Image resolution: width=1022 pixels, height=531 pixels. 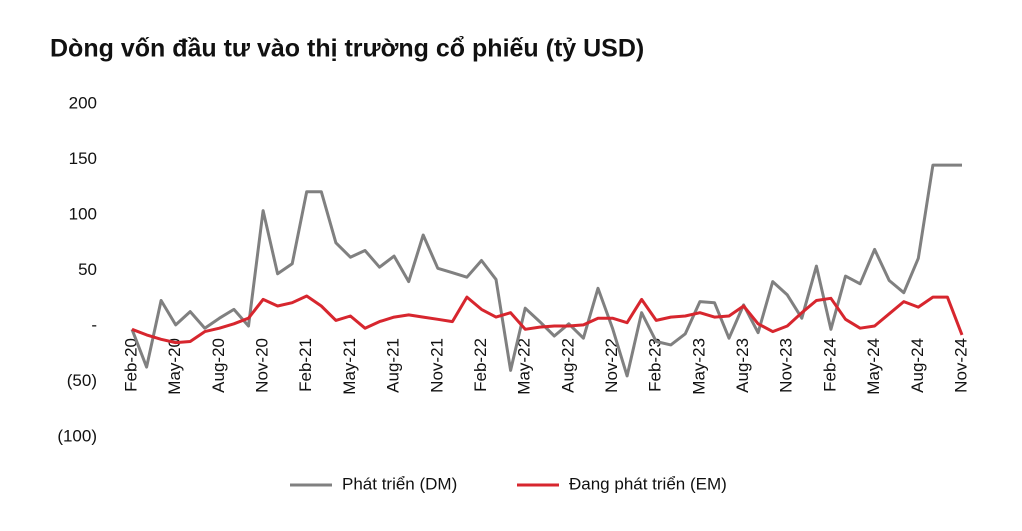 I want to click on x-tick-label: Nov-21, so click(x=436, y=365).